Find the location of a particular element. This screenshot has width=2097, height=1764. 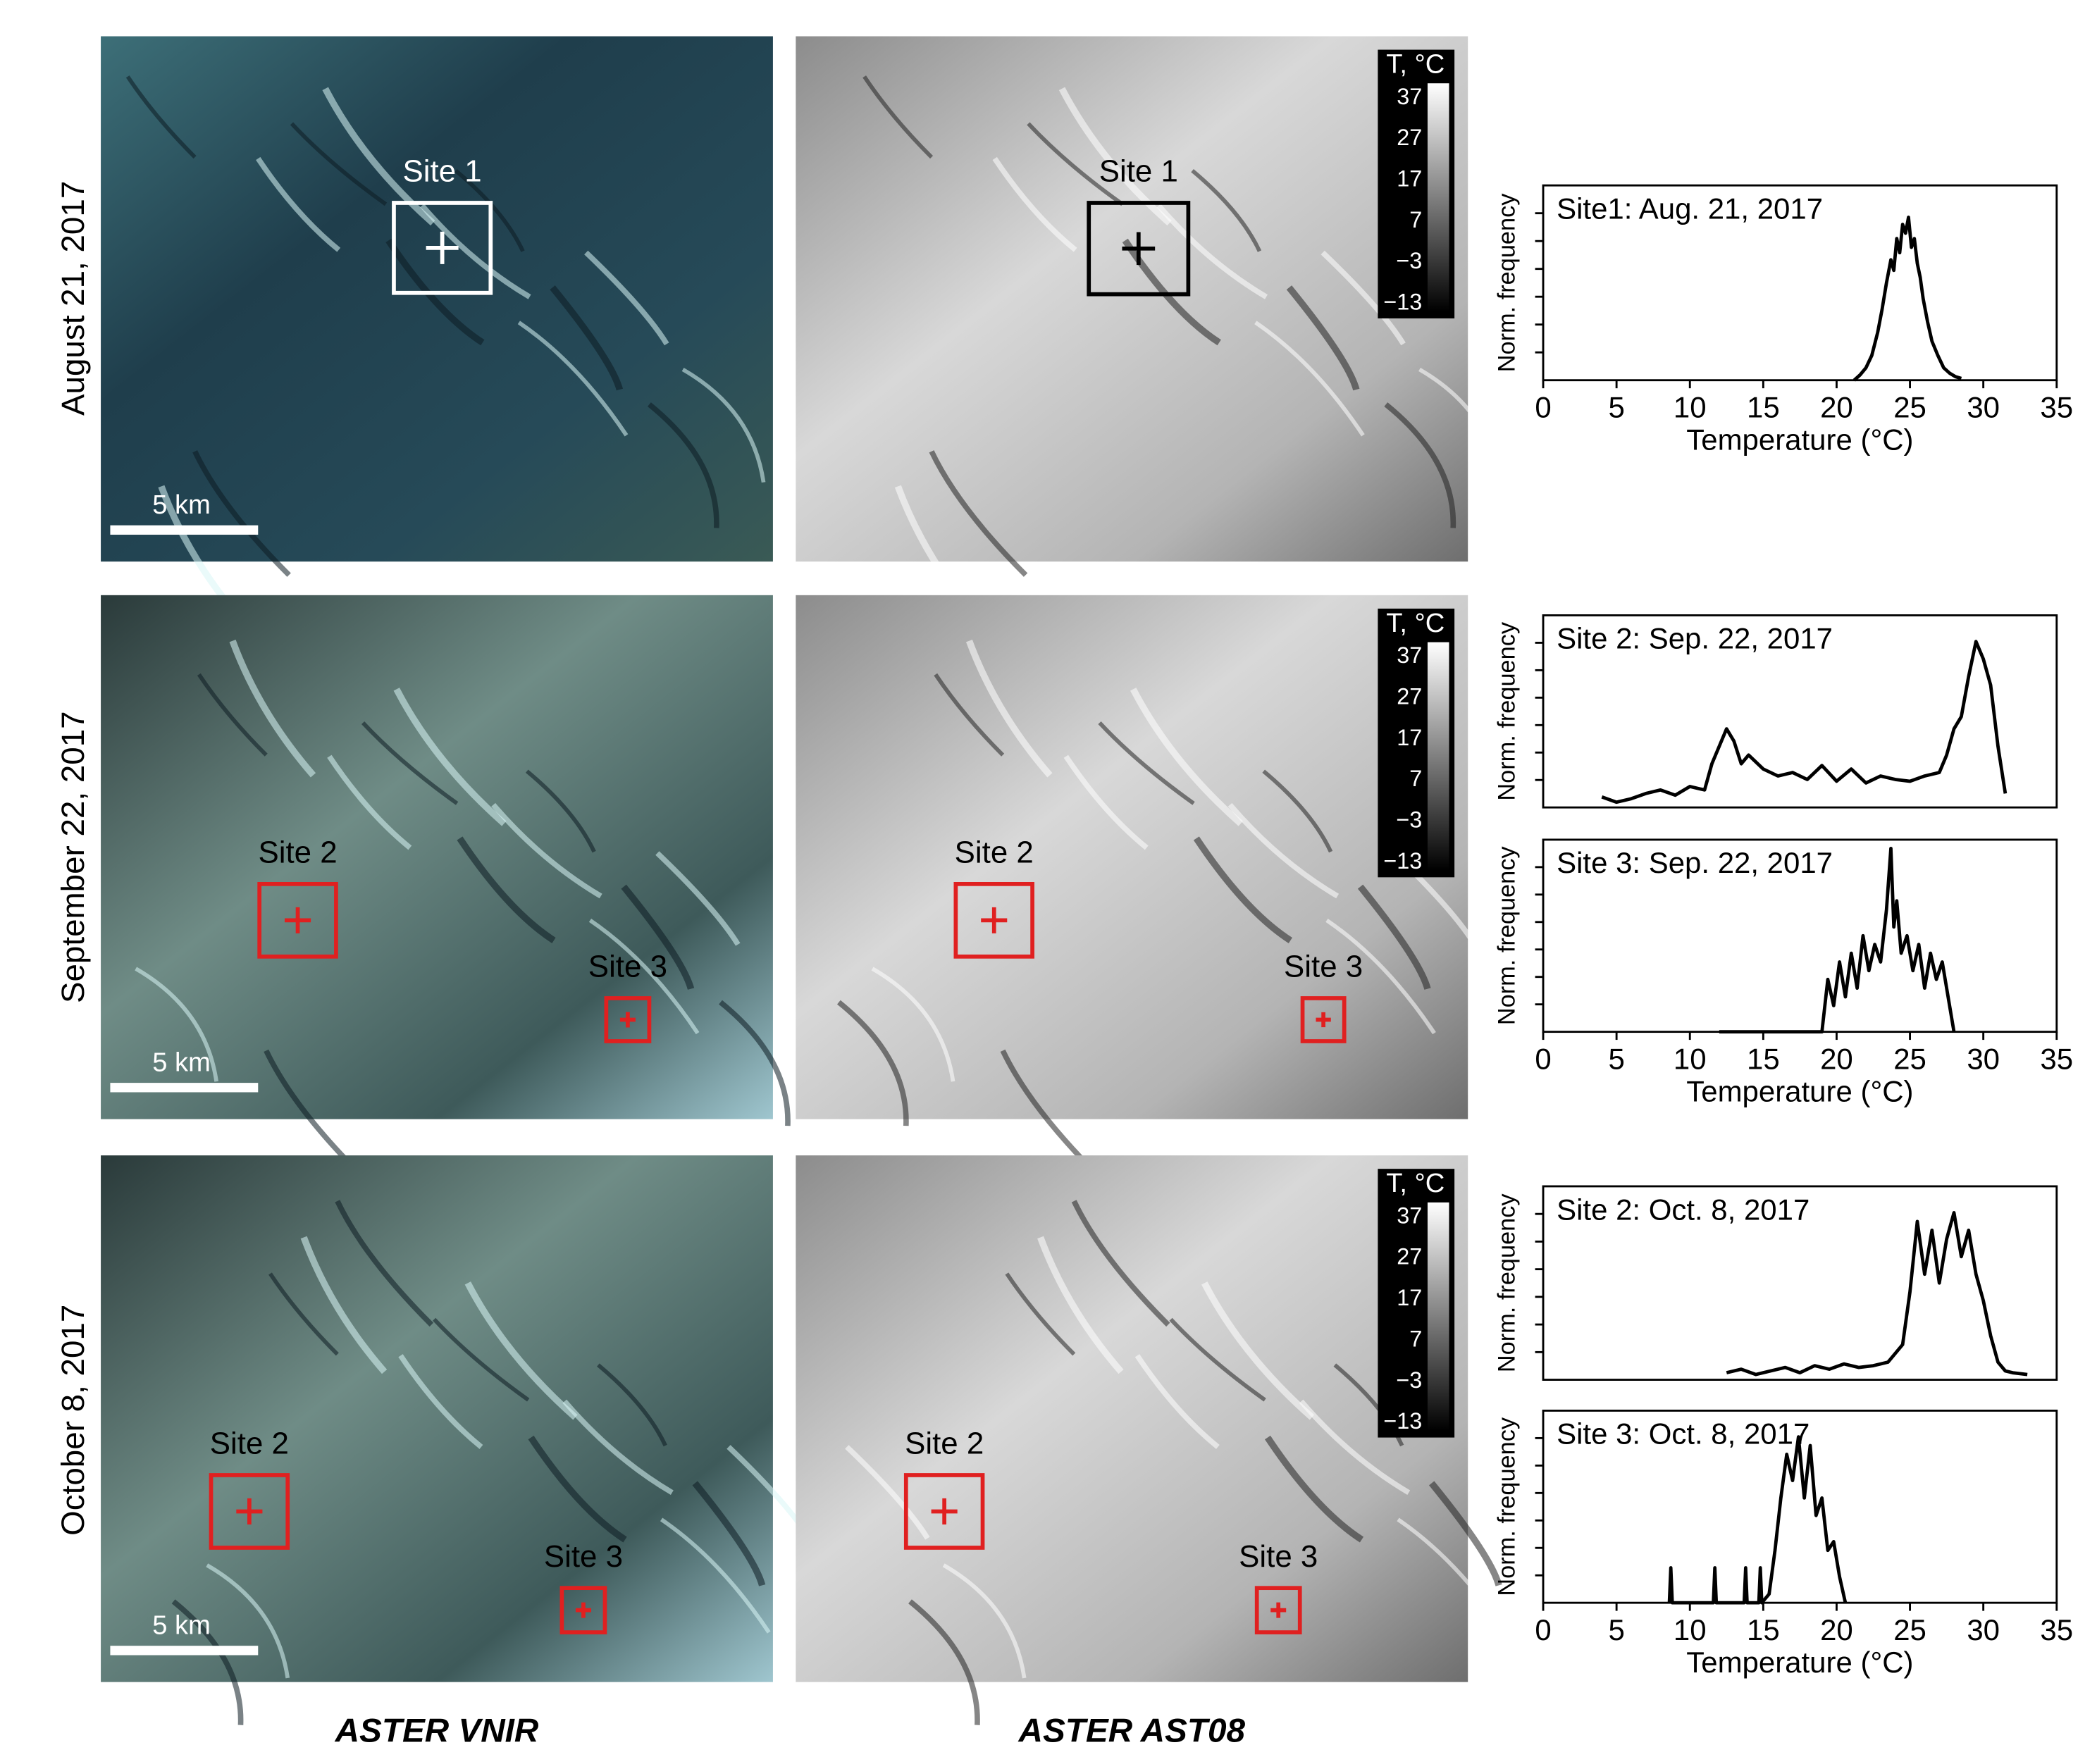

colorbar is located at coordinates (1438, 1316).